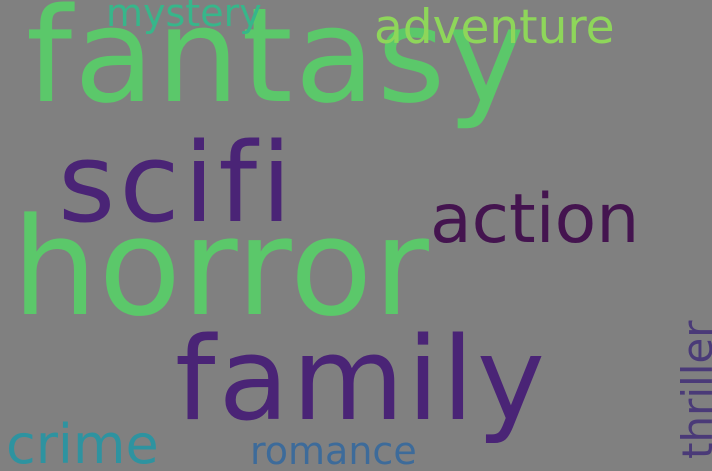 This screenshot has width=712, height=471. Describe the element at coordinates (494, 27) in the screenshot. I see `word-adventure: adventure` at that location.